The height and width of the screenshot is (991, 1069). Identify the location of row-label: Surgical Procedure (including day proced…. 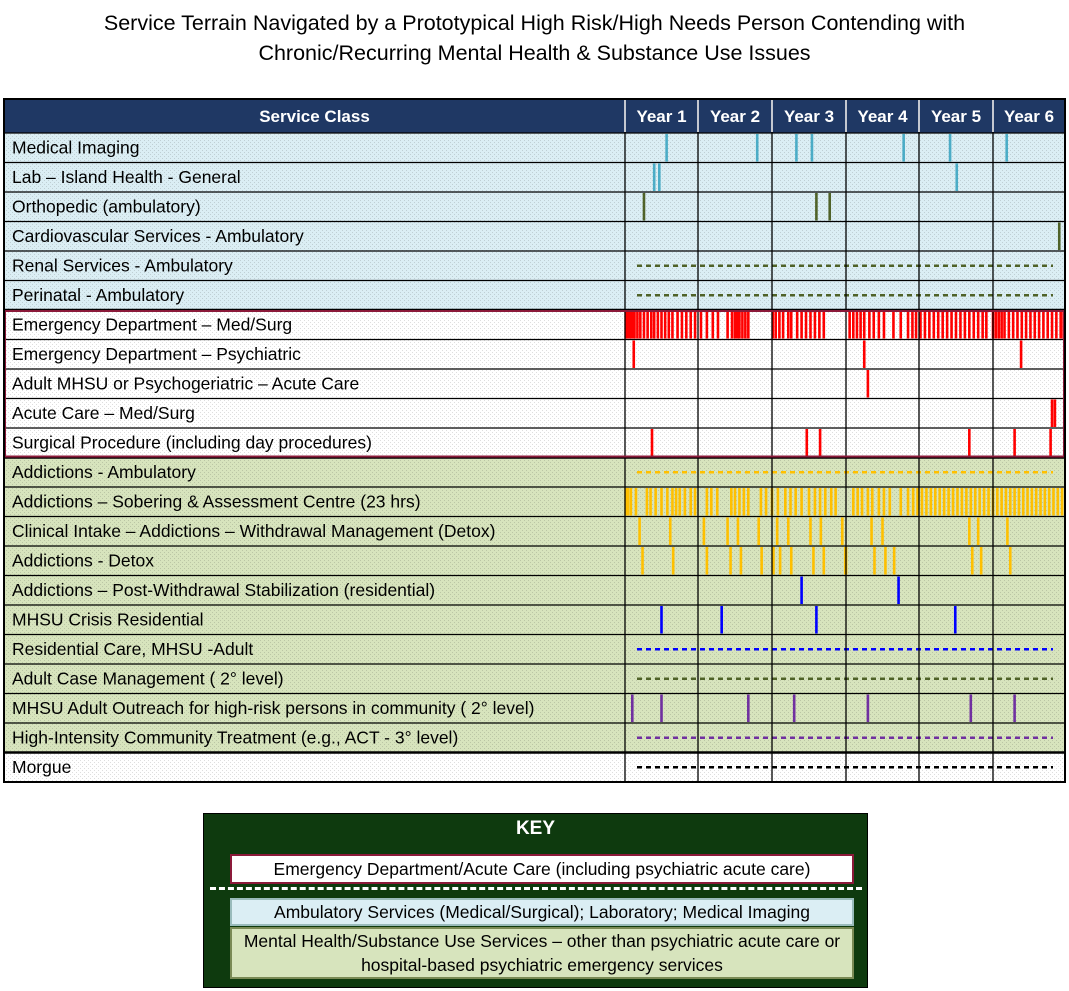
(192, 443).